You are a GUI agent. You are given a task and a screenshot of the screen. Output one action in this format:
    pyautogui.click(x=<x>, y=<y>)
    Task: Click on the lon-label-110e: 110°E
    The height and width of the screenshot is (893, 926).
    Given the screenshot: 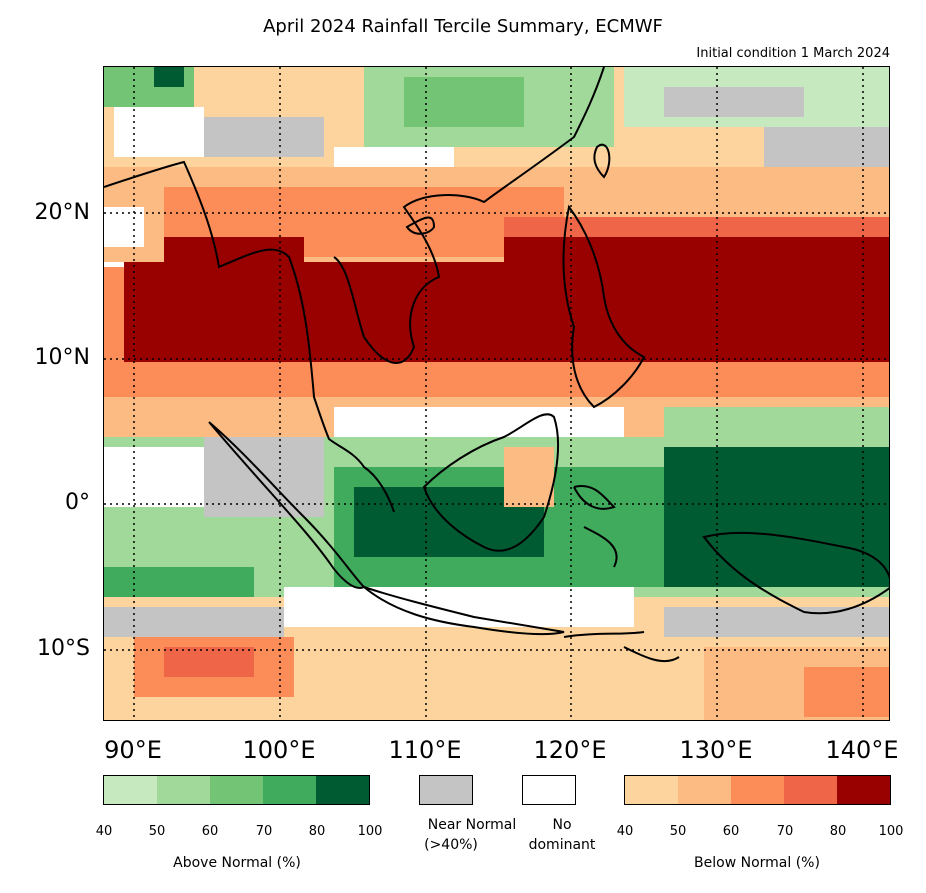 What is the action you would take?
    pyautogui.click(x=425, y=750)
    